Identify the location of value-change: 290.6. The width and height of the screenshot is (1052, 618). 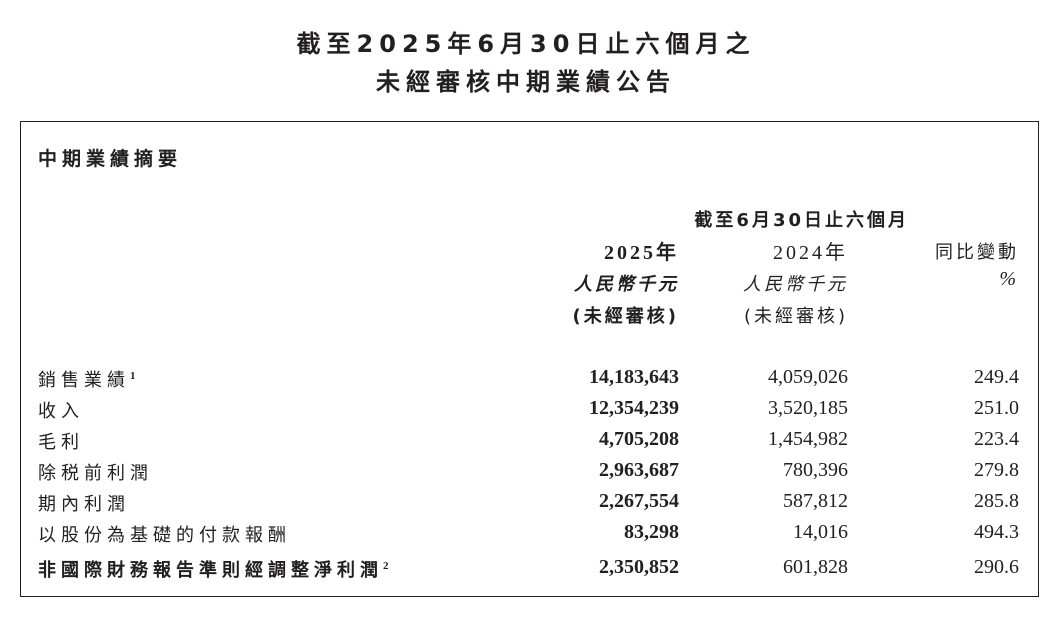
(996, 567).